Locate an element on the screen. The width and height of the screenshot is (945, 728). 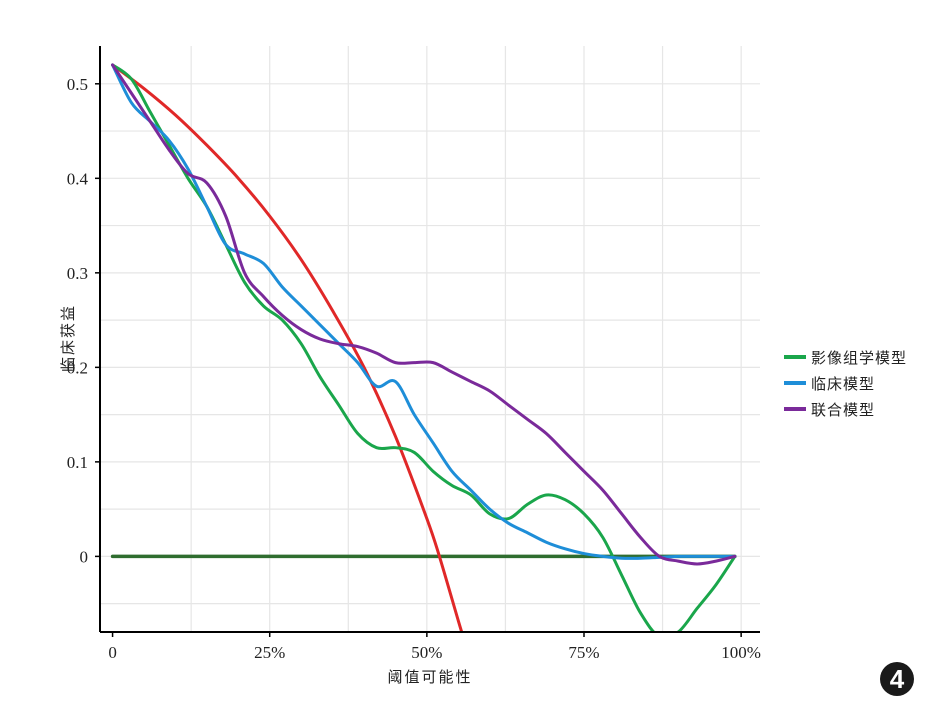
y-tick-label: 0.4 is located at coordinates (78, 178).